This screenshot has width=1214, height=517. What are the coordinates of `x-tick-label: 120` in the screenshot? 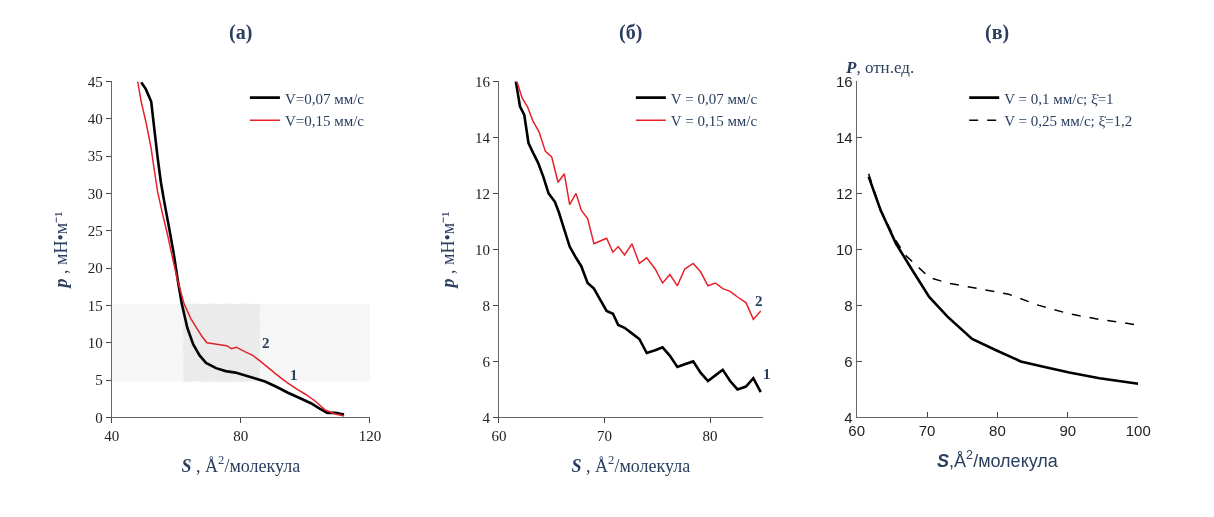 It's located at (370, 436).